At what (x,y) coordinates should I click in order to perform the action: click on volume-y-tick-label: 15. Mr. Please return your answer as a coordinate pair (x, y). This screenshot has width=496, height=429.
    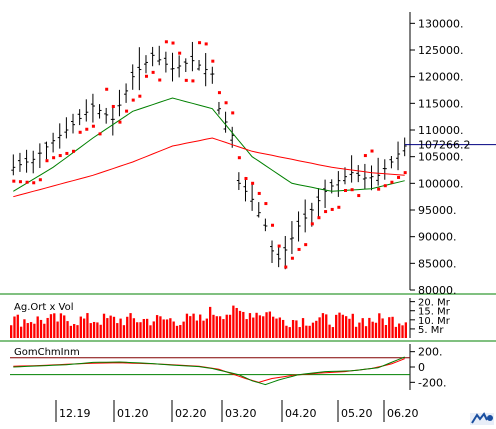
    Looking at the image, I should click on (434, 312).